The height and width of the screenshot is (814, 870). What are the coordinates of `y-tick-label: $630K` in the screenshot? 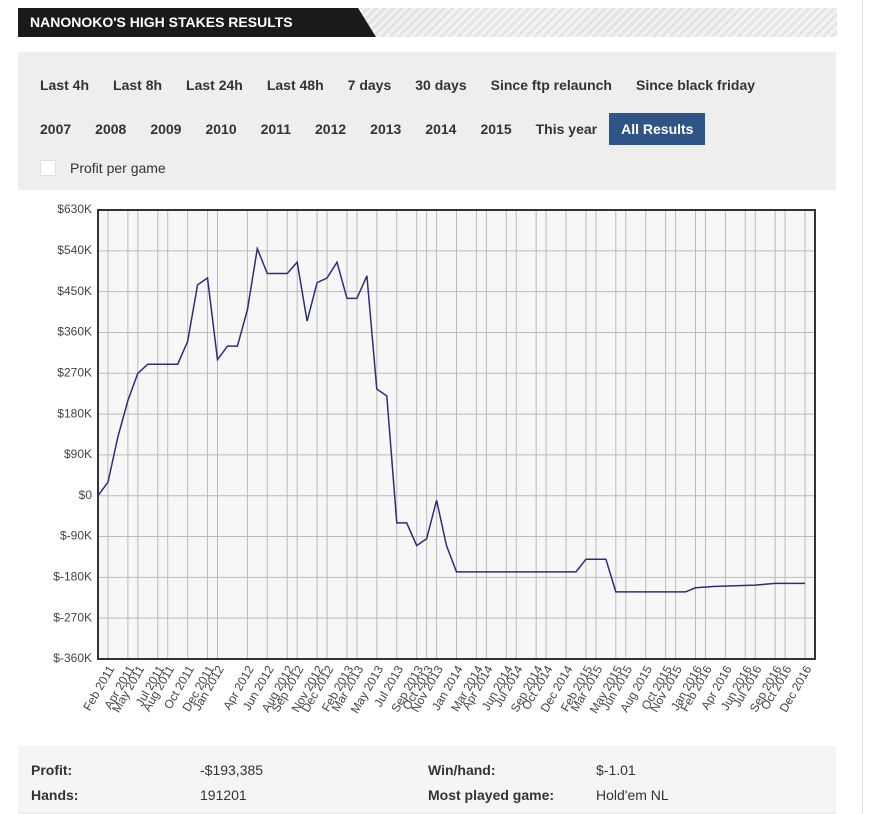 It's located at (74, 209).